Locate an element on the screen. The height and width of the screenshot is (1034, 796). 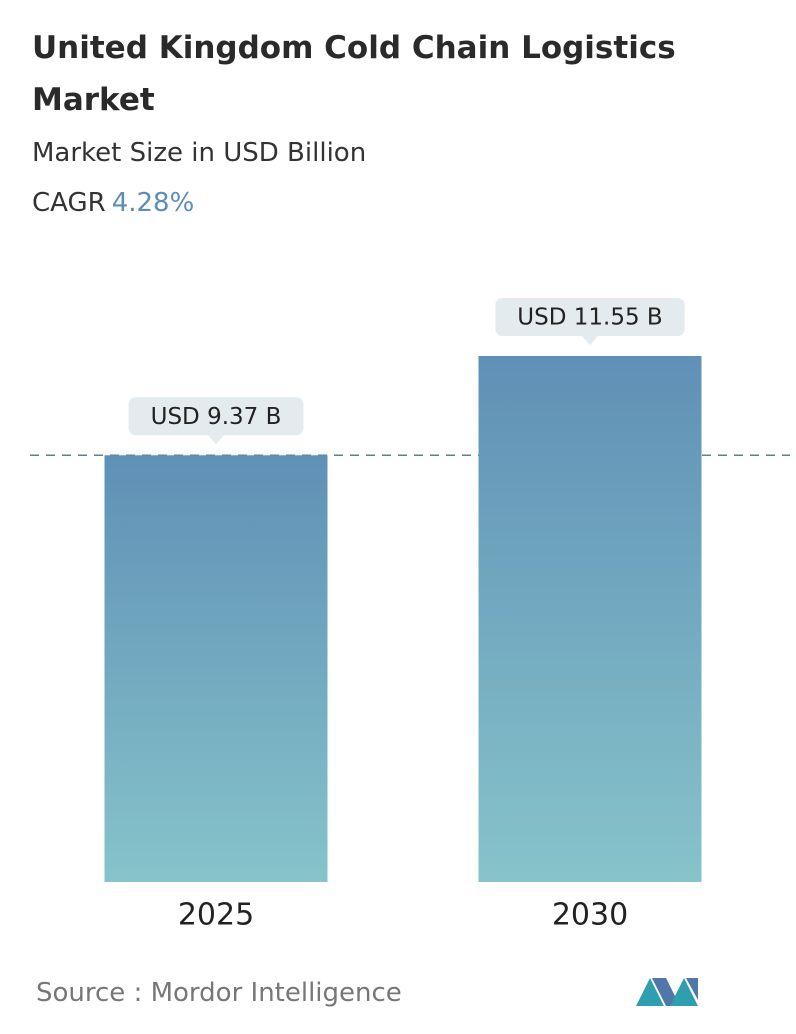
x-tick-label: 2025 is located at coordinates (216, 915).